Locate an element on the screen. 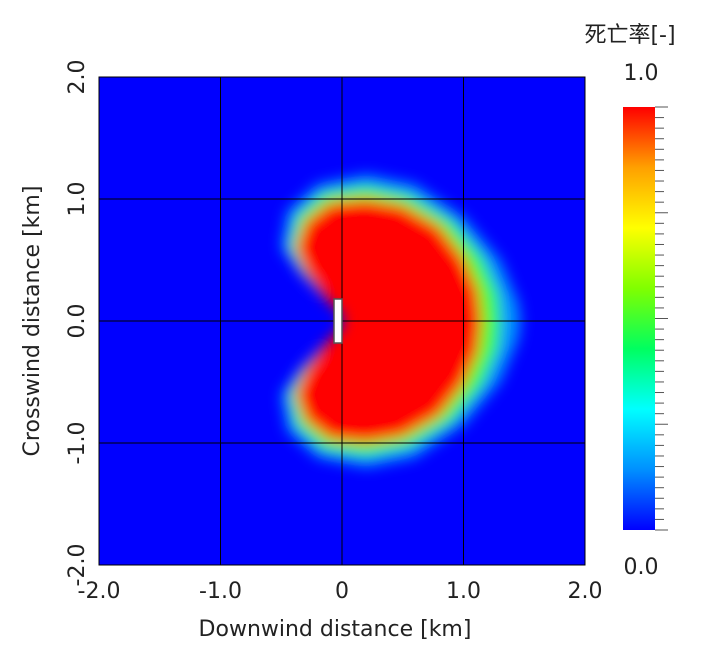 This screenshot has width=719, height=671. y-axis-title: Crosswind distance [km] is located at coordinates (32, 321).